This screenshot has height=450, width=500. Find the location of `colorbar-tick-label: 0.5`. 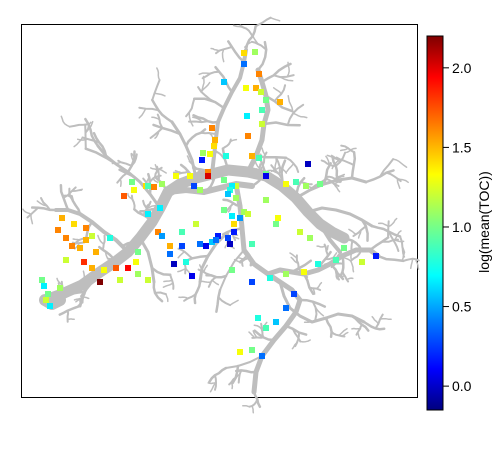

colorbar-tick-label: 0.5 is located at coordinates (462, 307).